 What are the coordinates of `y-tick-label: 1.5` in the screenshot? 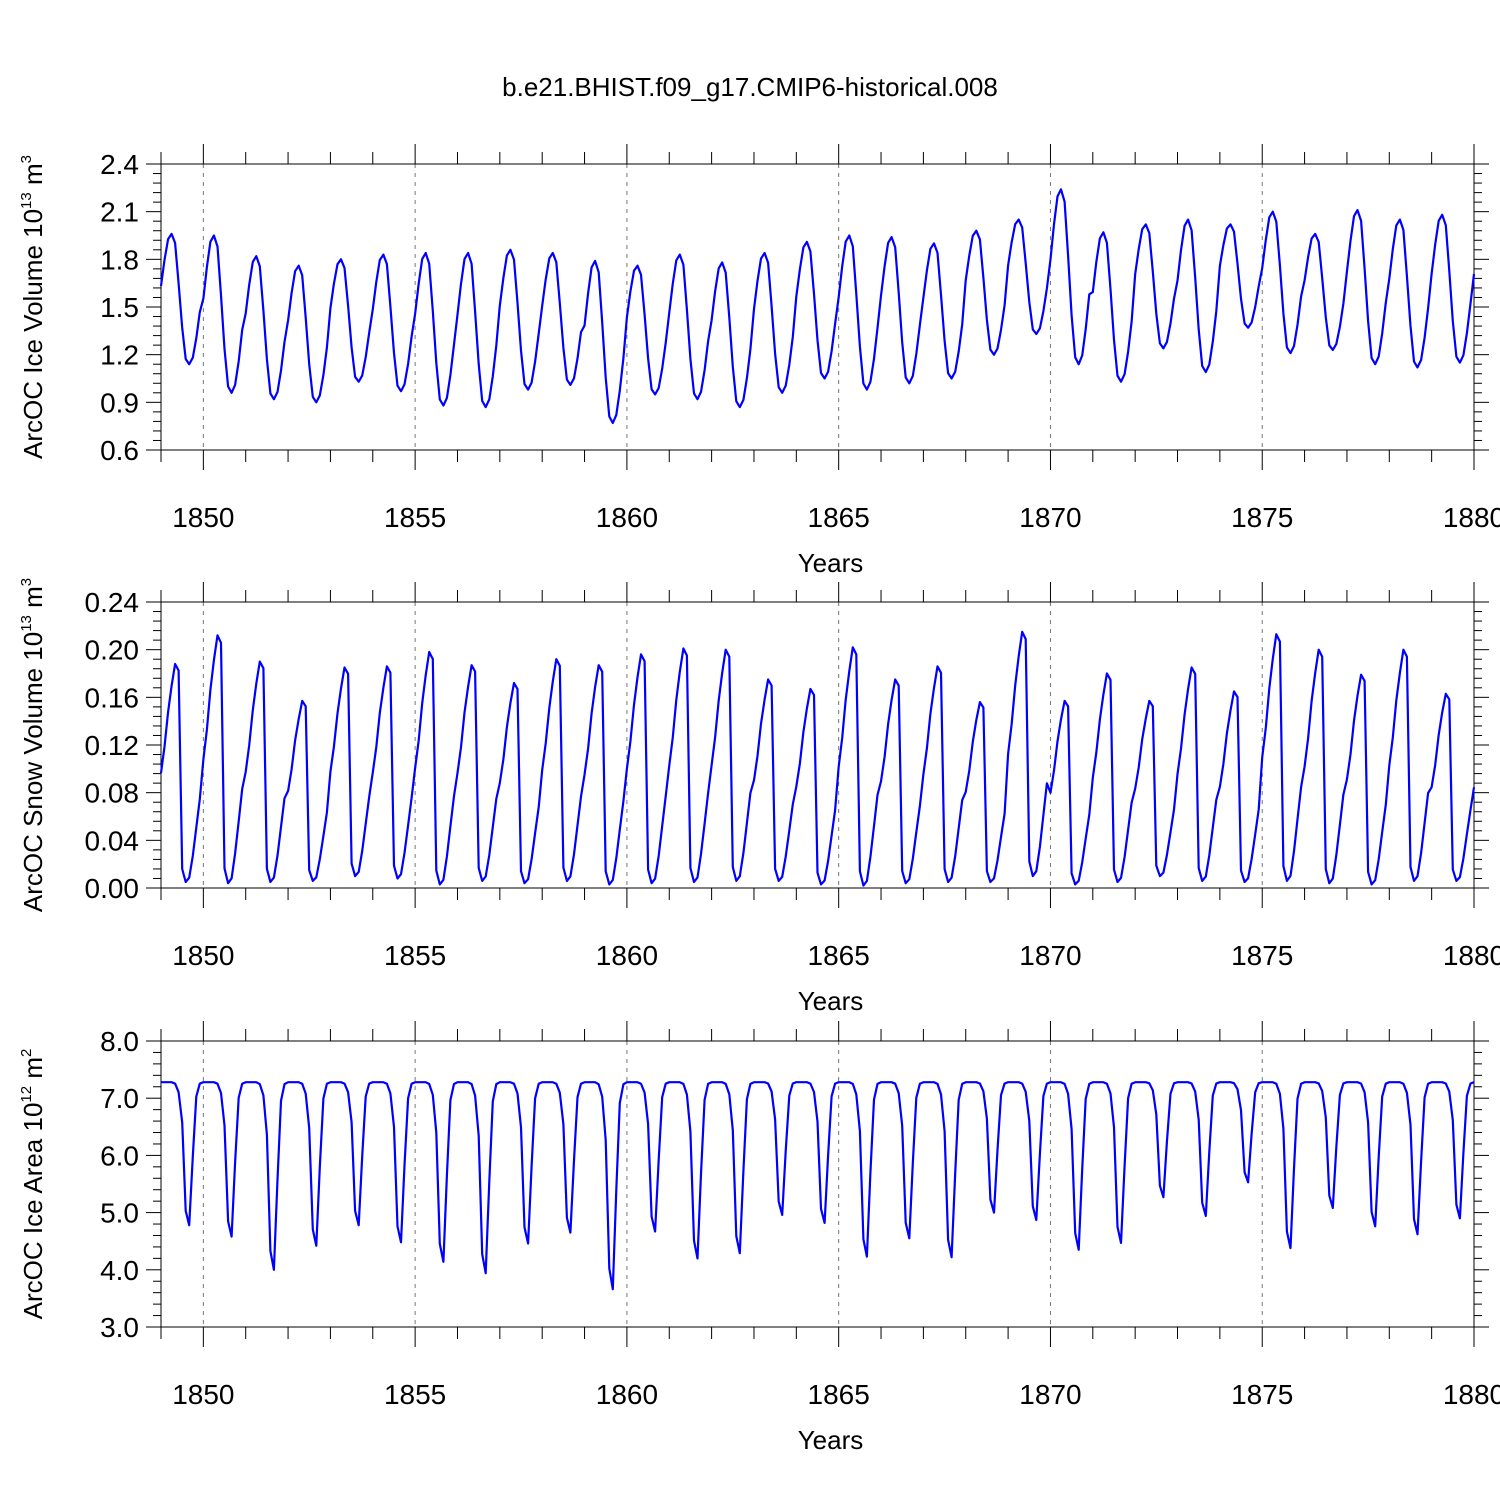 It's located at (119, 307).